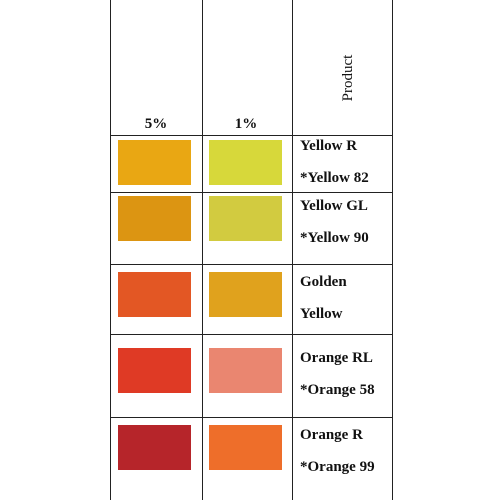 This screenshot has width=500, height=500. I want to click on swatch-5-percent-golden-yellow, so click(154, 294).